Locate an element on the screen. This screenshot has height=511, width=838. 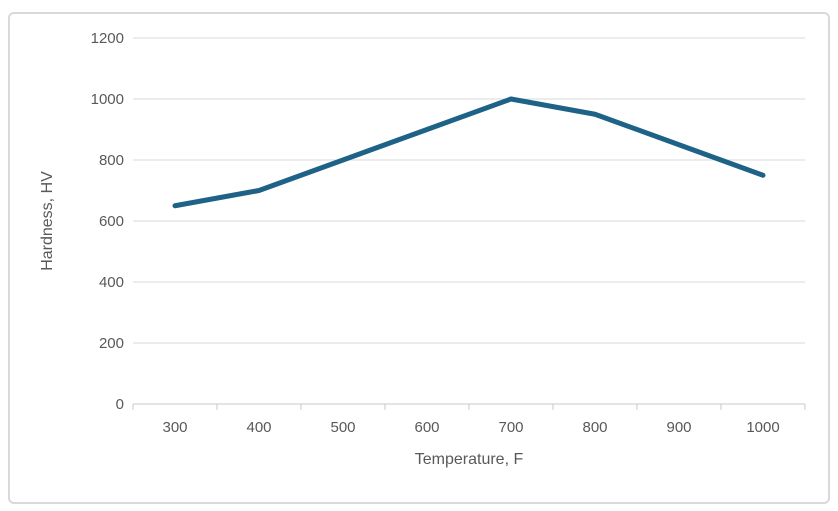
x-tick-label: 300 is located at coordinates (174, 427).